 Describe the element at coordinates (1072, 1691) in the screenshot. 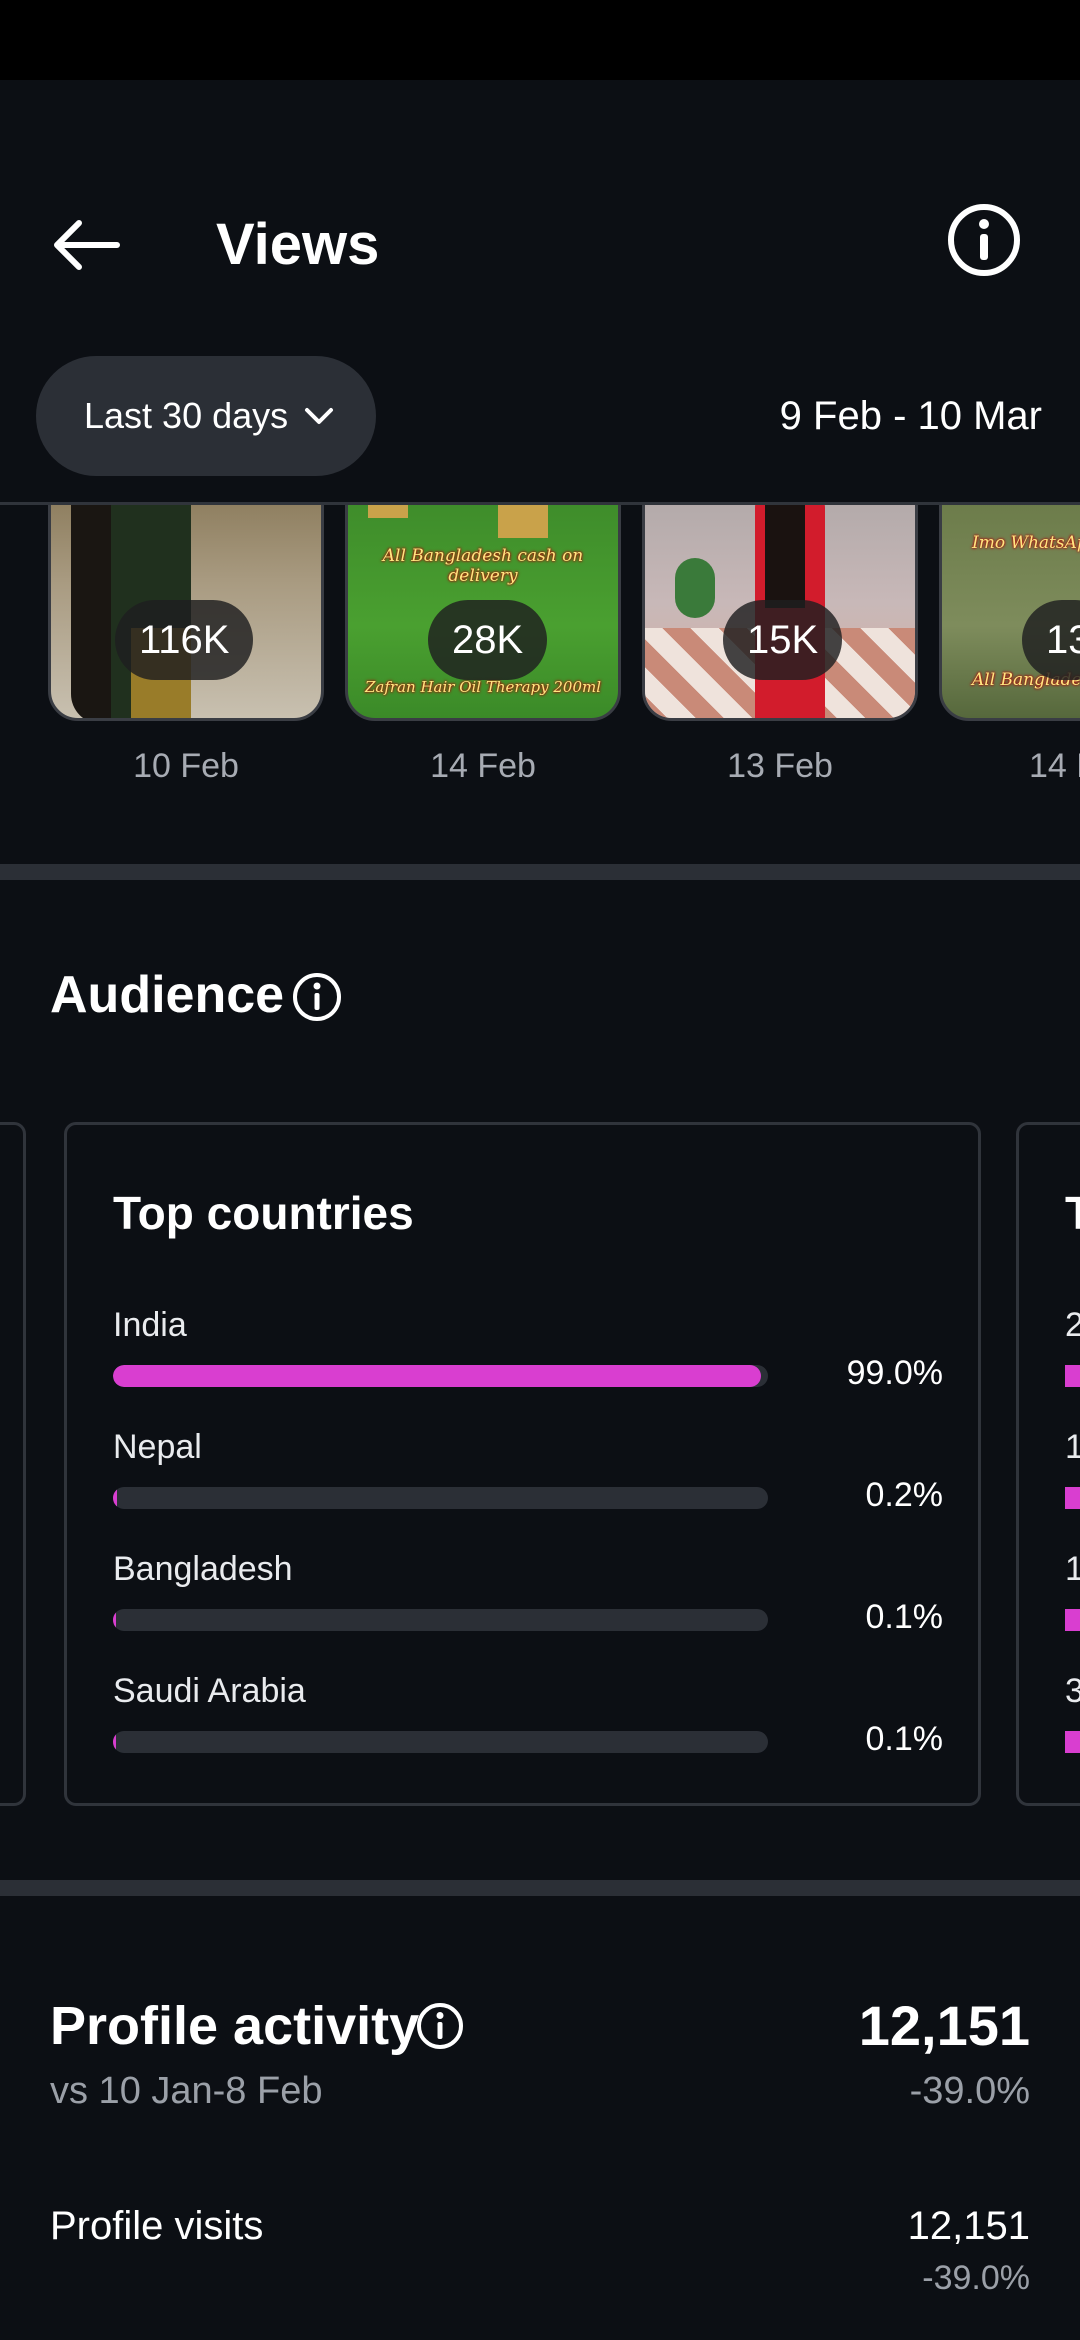

I see `peek-row-label: 3` at that location.